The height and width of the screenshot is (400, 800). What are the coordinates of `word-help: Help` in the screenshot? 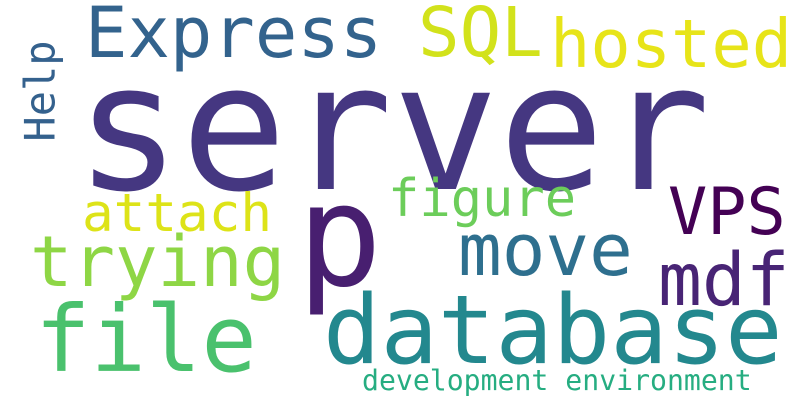 It's located at (40, 90).